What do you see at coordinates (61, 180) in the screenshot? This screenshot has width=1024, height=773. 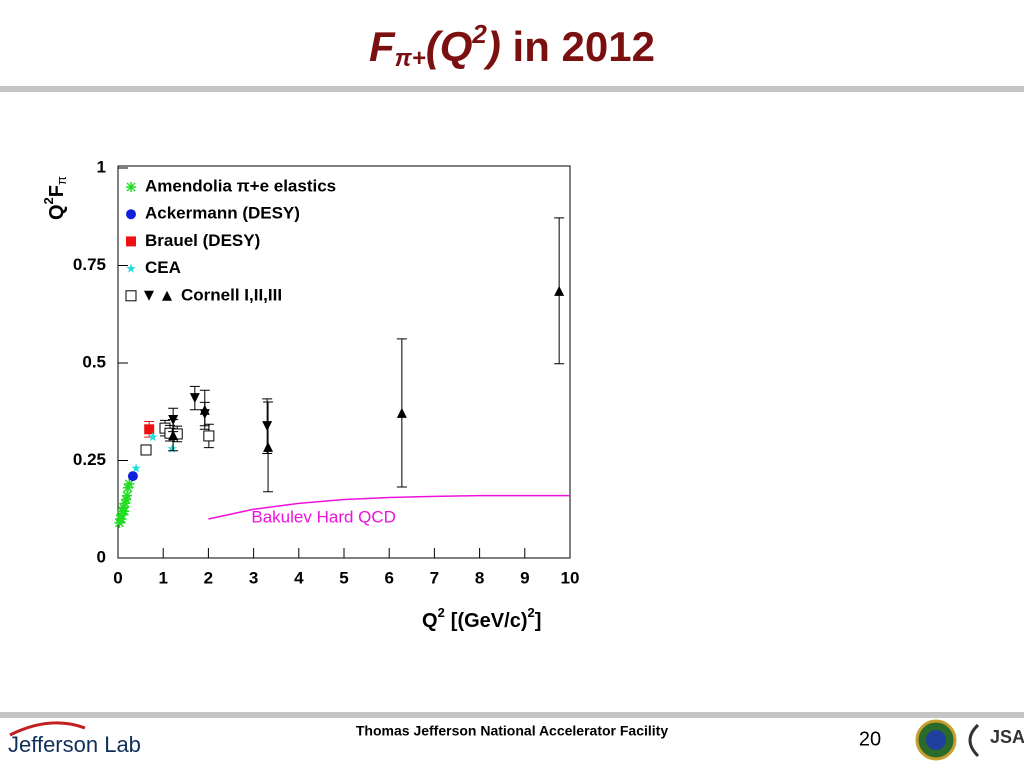 I see `y-label-sub: π` at bounding box center [61, 180].